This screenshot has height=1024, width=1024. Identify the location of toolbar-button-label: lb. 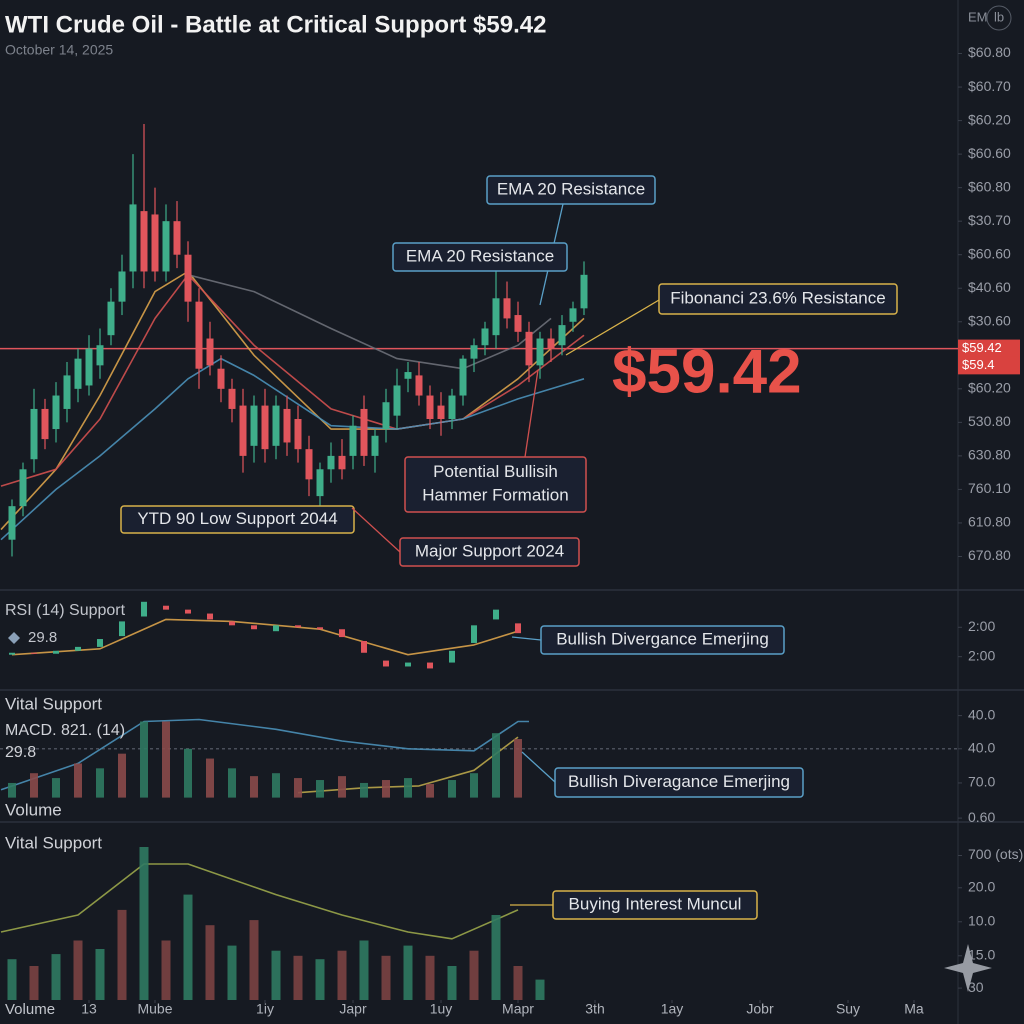
(999, 16).